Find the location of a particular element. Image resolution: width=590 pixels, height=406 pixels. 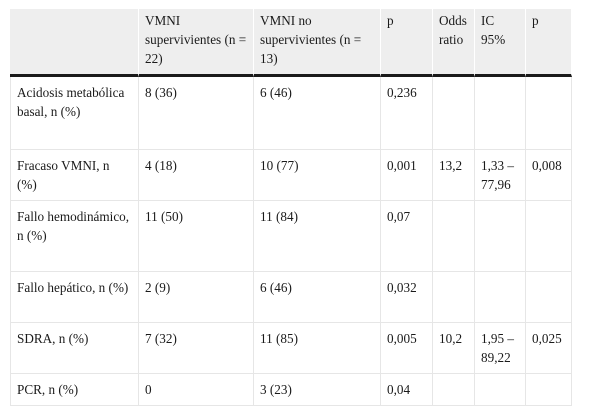

cell-ci: 1,95 – 89,22 is located at coordinates (500, 348).